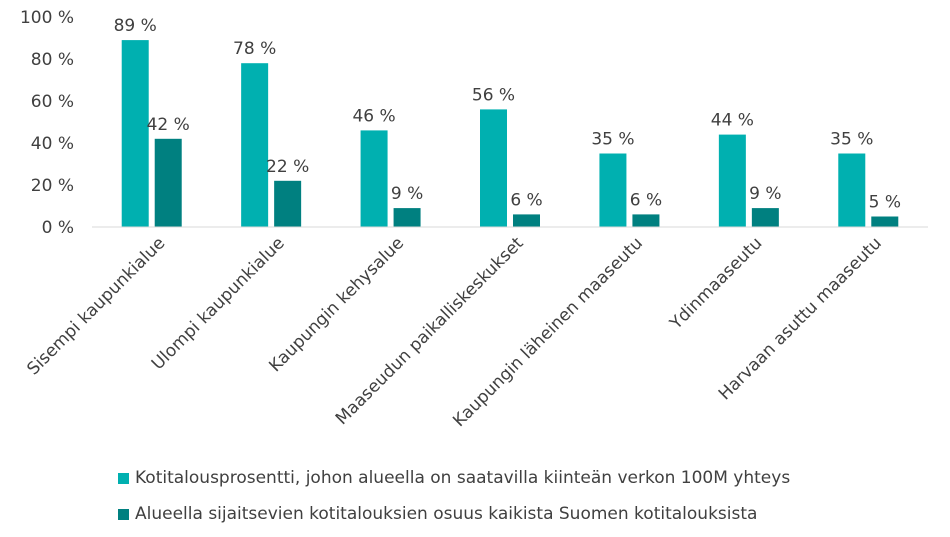 This screenshot has width=950, height=537. Describe the element at coordinates (52, 186) in the screenshot. I see `y-tick-label: 20 %` at that location.